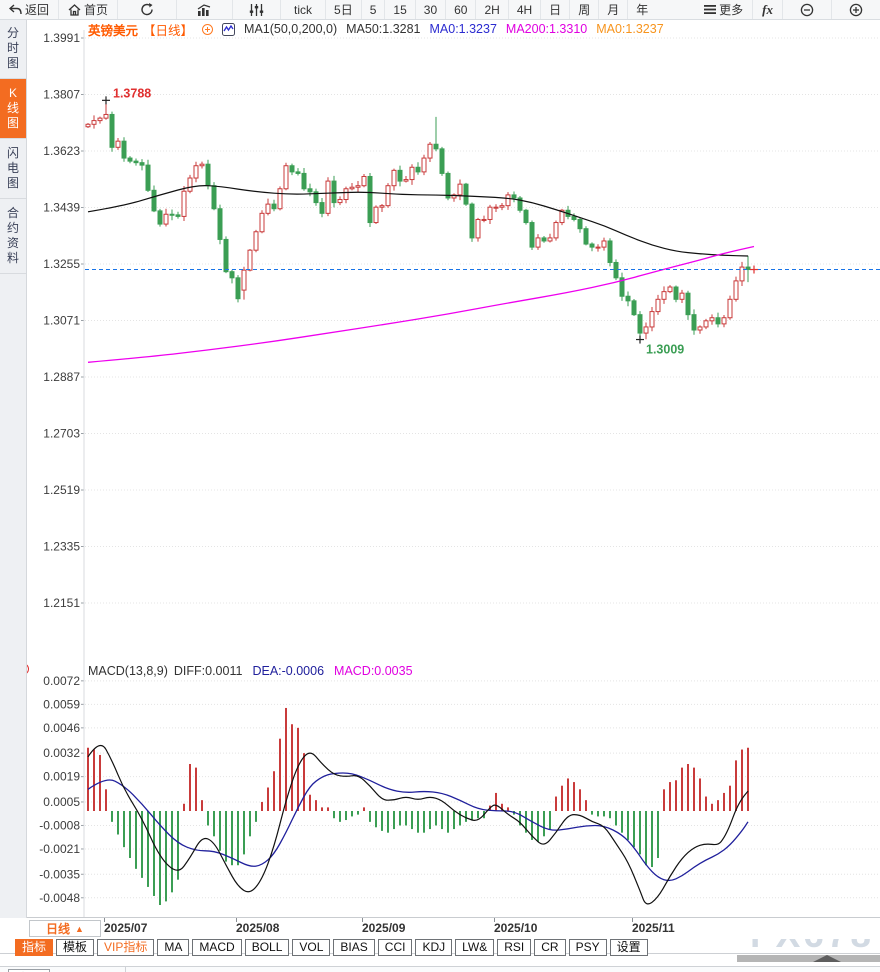  Describe the element at coordinates (418, 827) in the screenshot. I see `dea-line` at that location.